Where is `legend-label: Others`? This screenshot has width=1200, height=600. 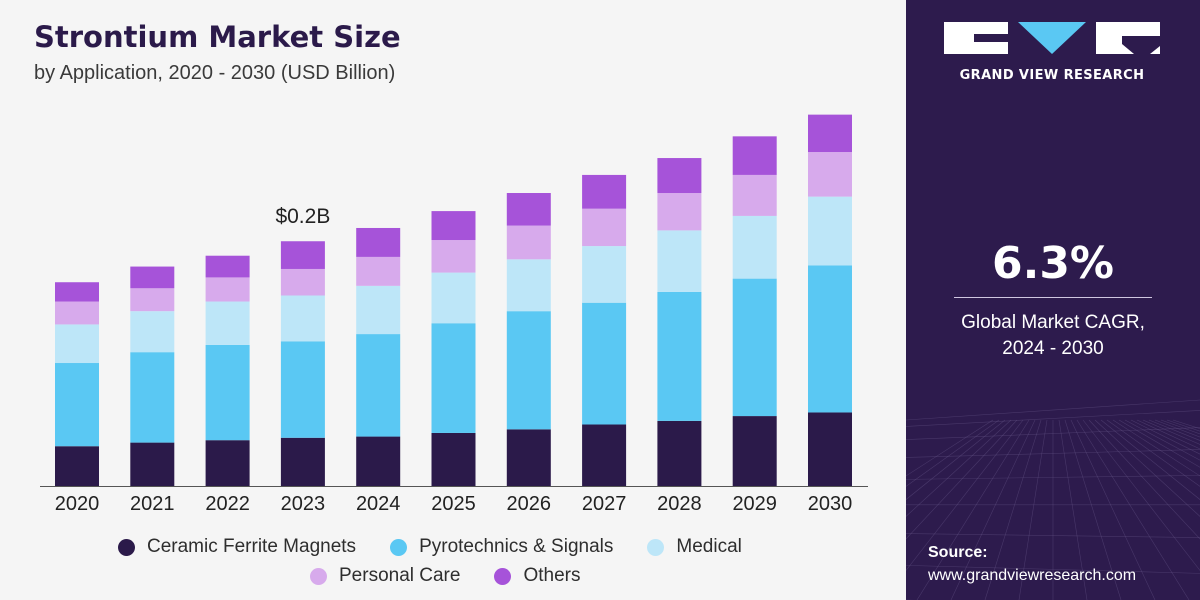
legend-label: Others is located at coordinates (552, 575).